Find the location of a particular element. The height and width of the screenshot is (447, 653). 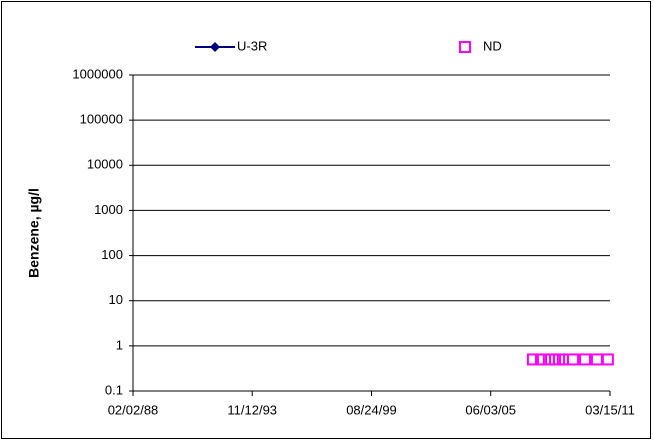

y-tick-label: 100 is located at coordinates (112, 254).